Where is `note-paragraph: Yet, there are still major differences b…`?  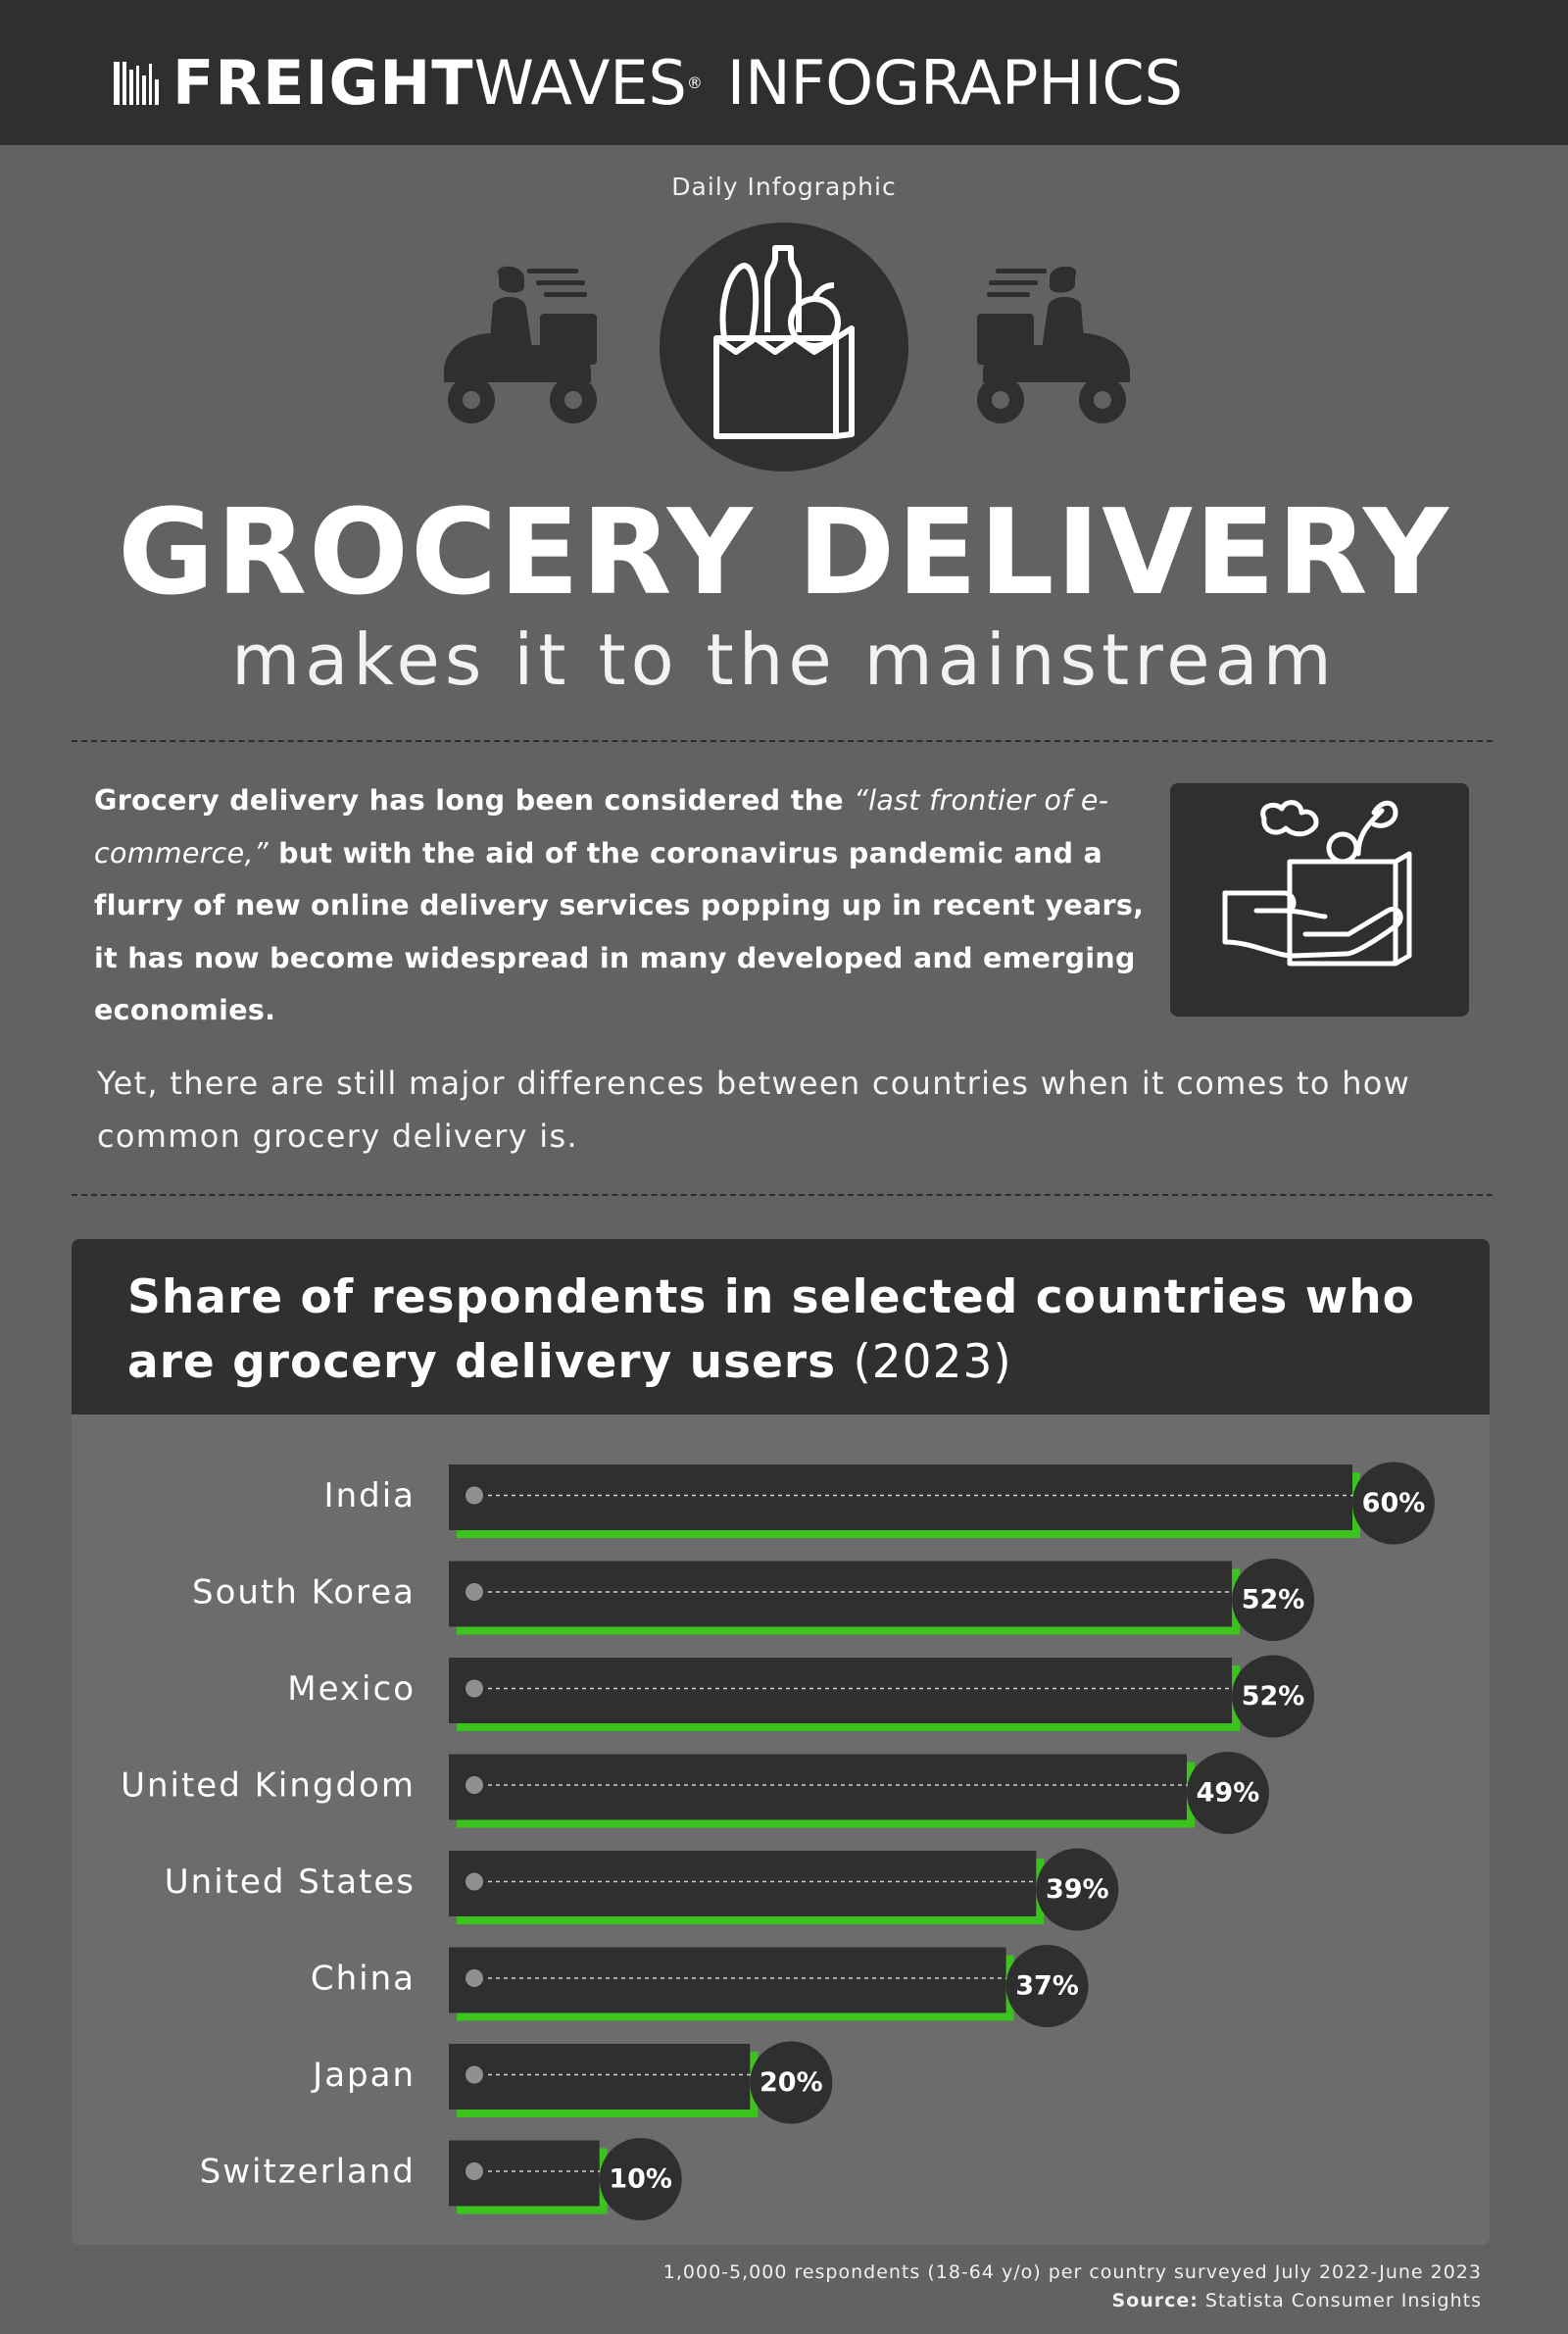 note-paragraph: Yet, there are still major differences b… is located at coordinates (754, 1110).